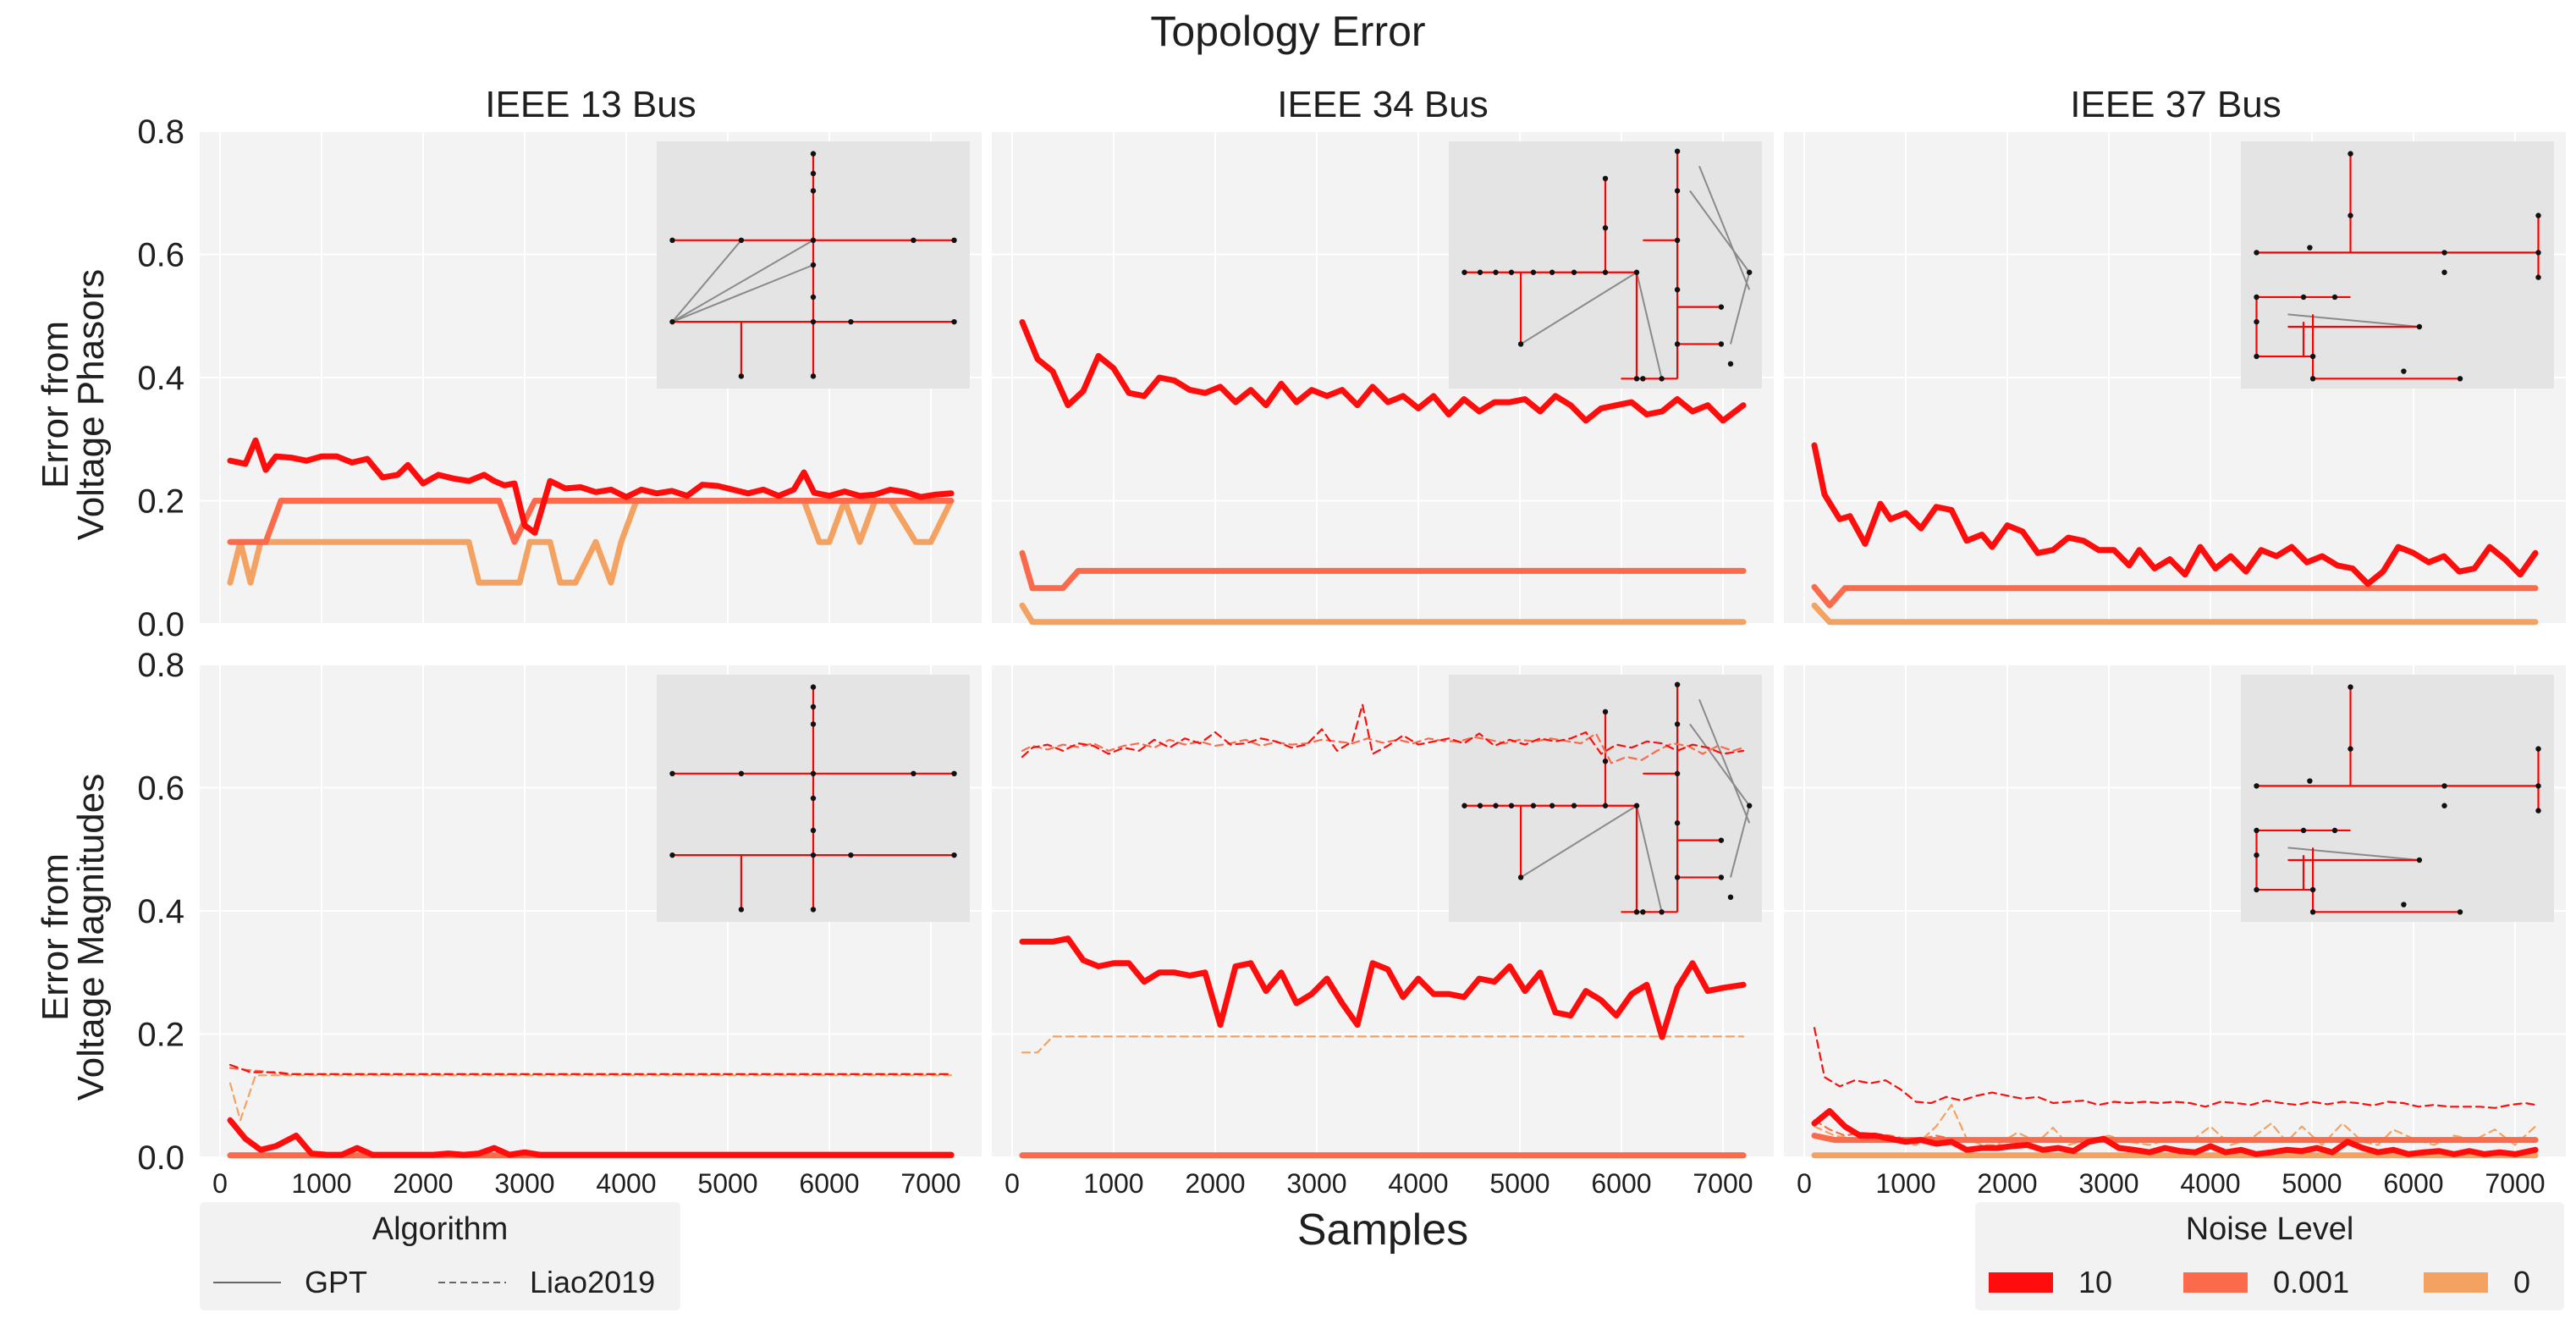 Image resolution: width=2576 pixels, height=1324 pixels. What do you see at coordinates (2095, 1282) in the screenshot?
I see `legend-label-noise-10: 10` at bounding box center [2095, 1282].